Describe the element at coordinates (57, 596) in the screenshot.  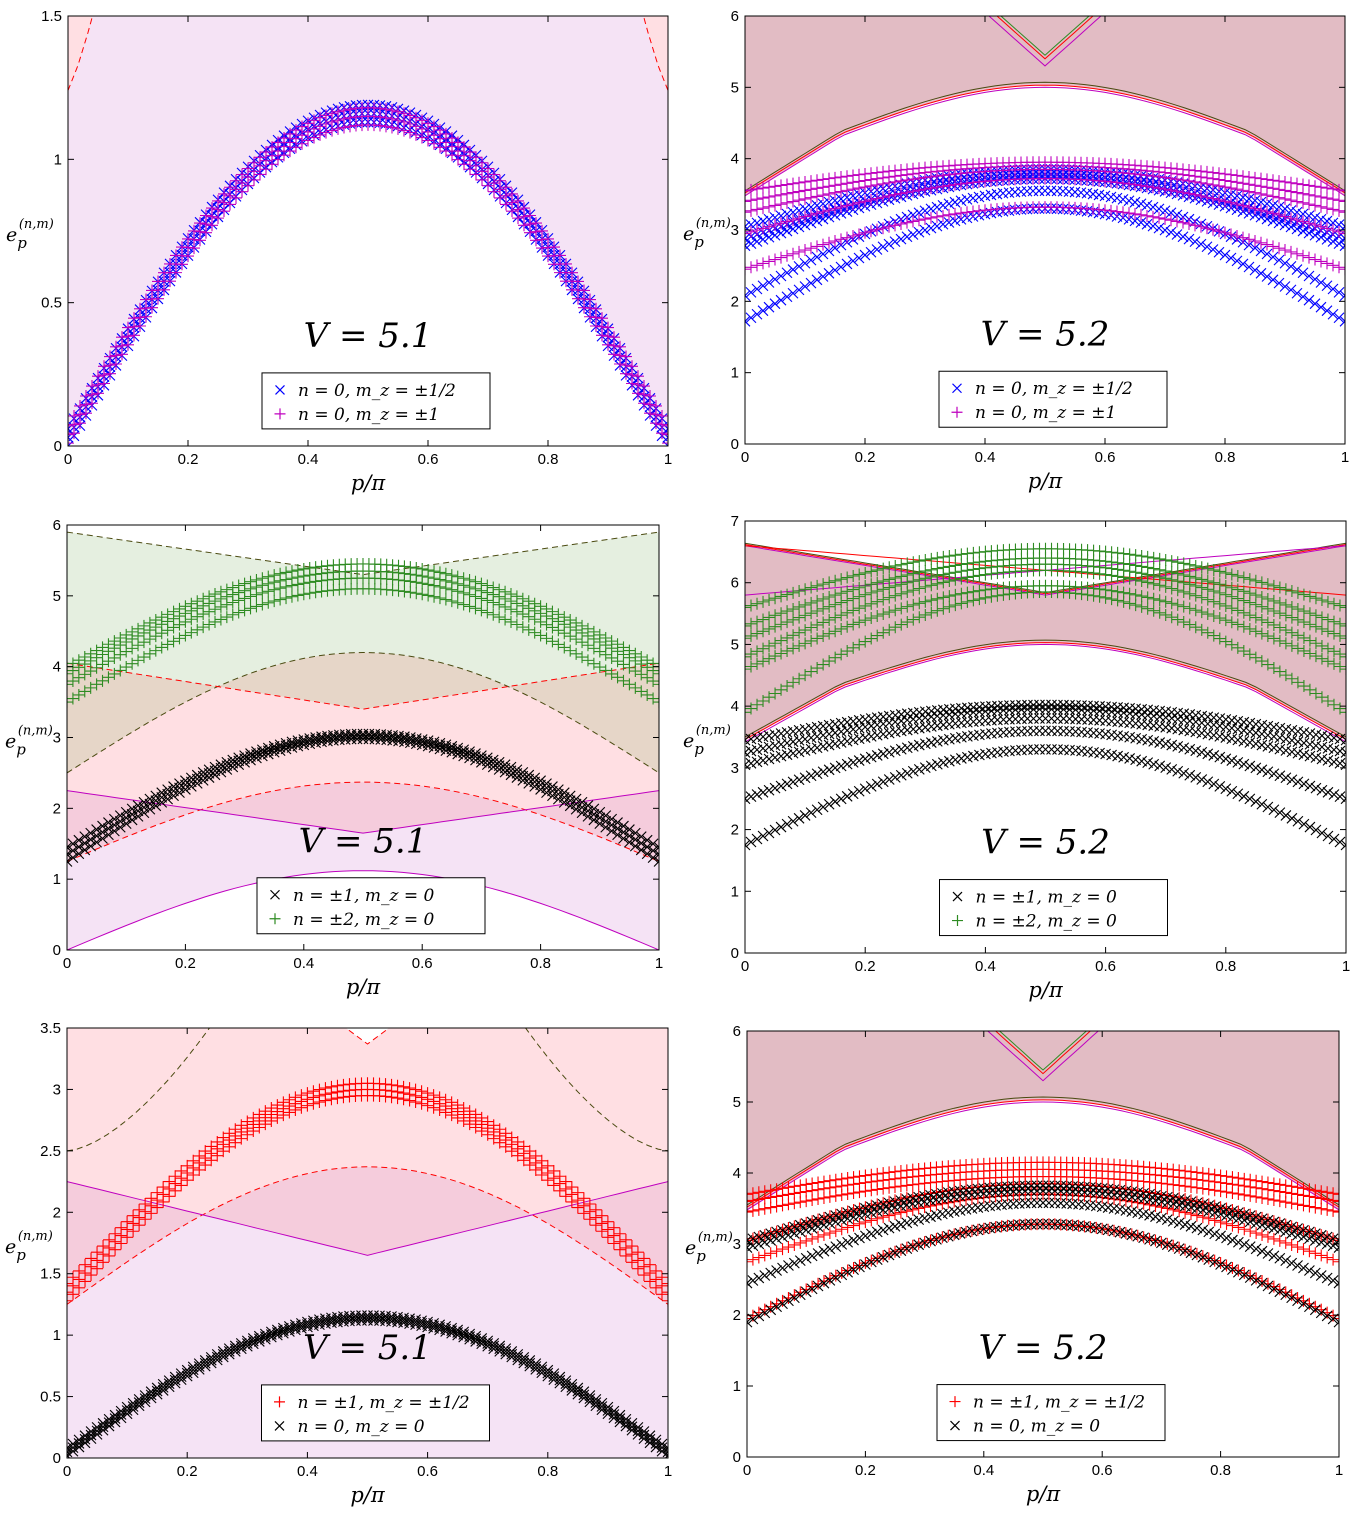
I see `y-tick-label: 5` at that location.